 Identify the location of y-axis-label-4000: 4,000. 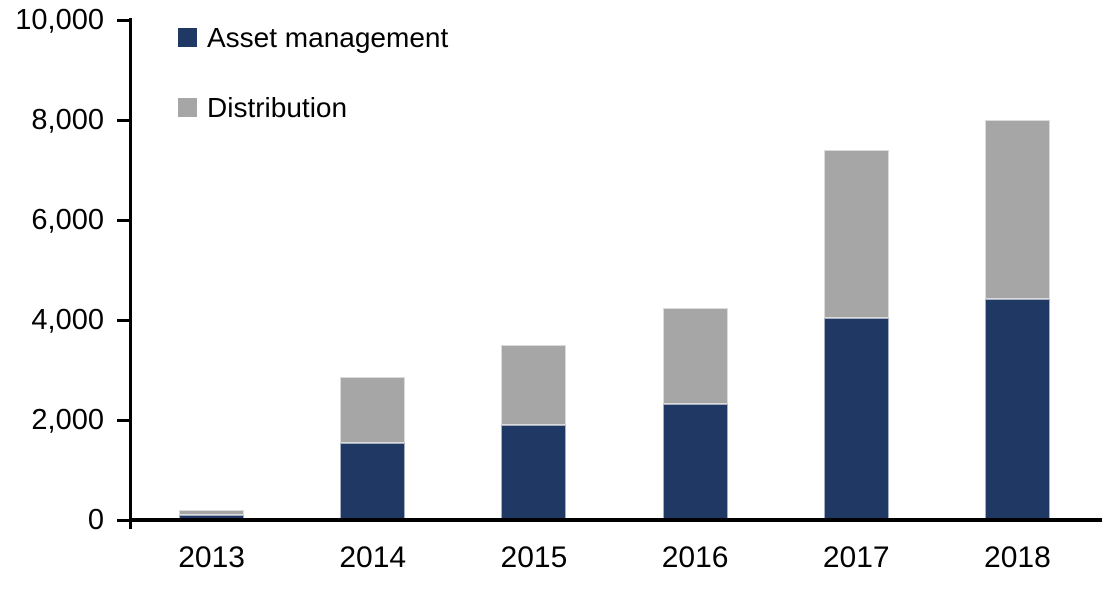
(67, 320).